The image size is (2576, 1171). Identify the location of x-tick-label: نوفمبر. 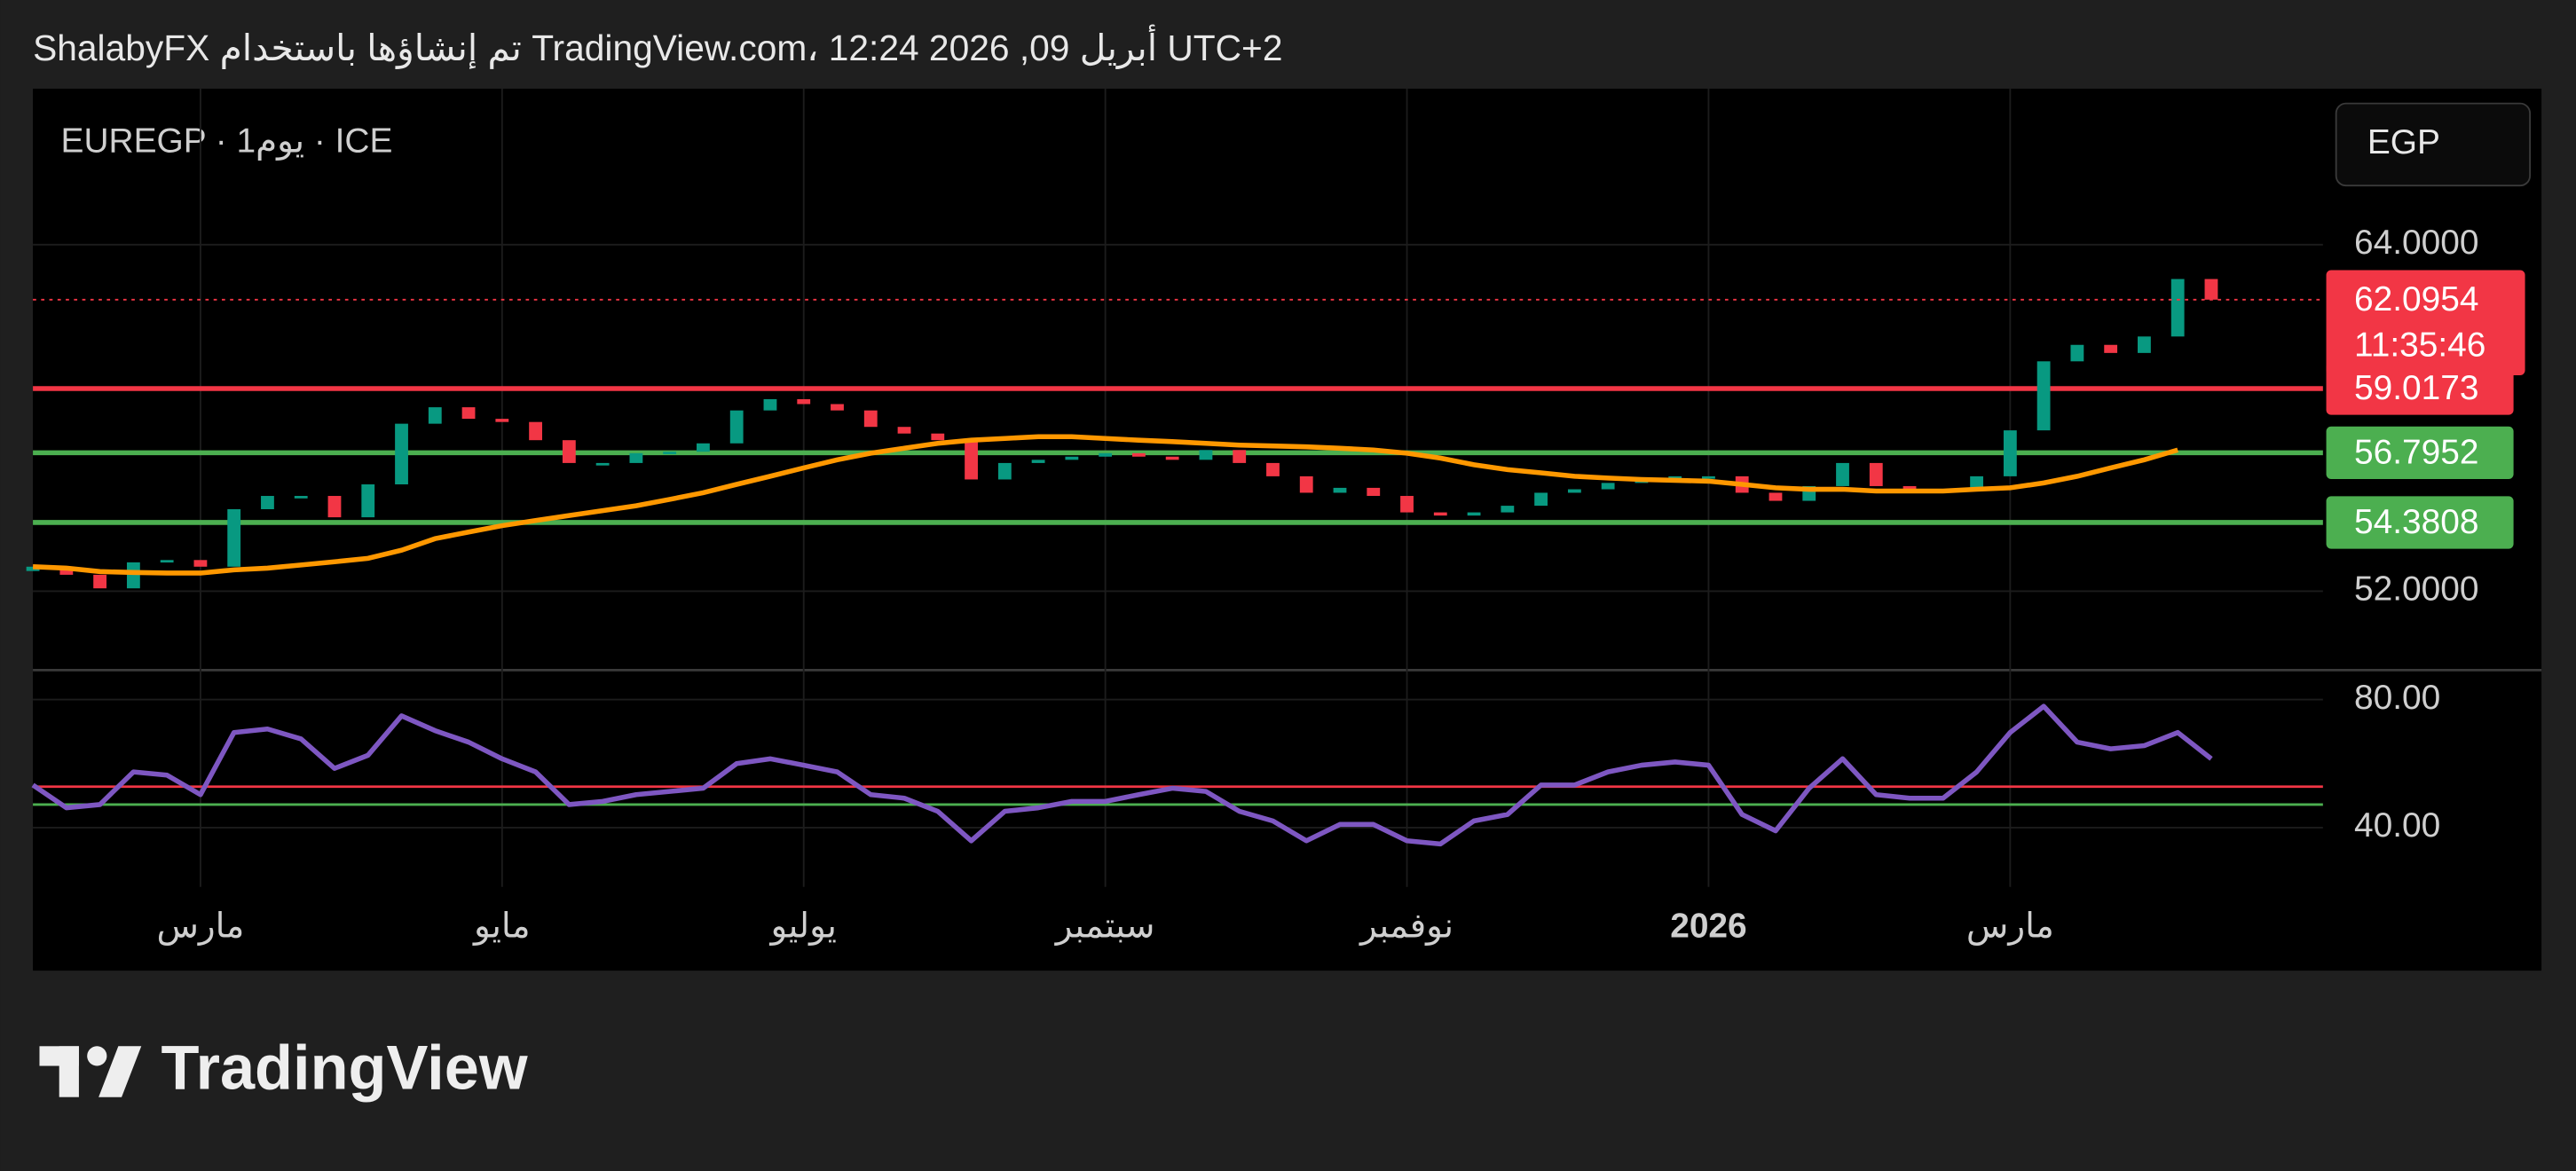
(1406, 926).